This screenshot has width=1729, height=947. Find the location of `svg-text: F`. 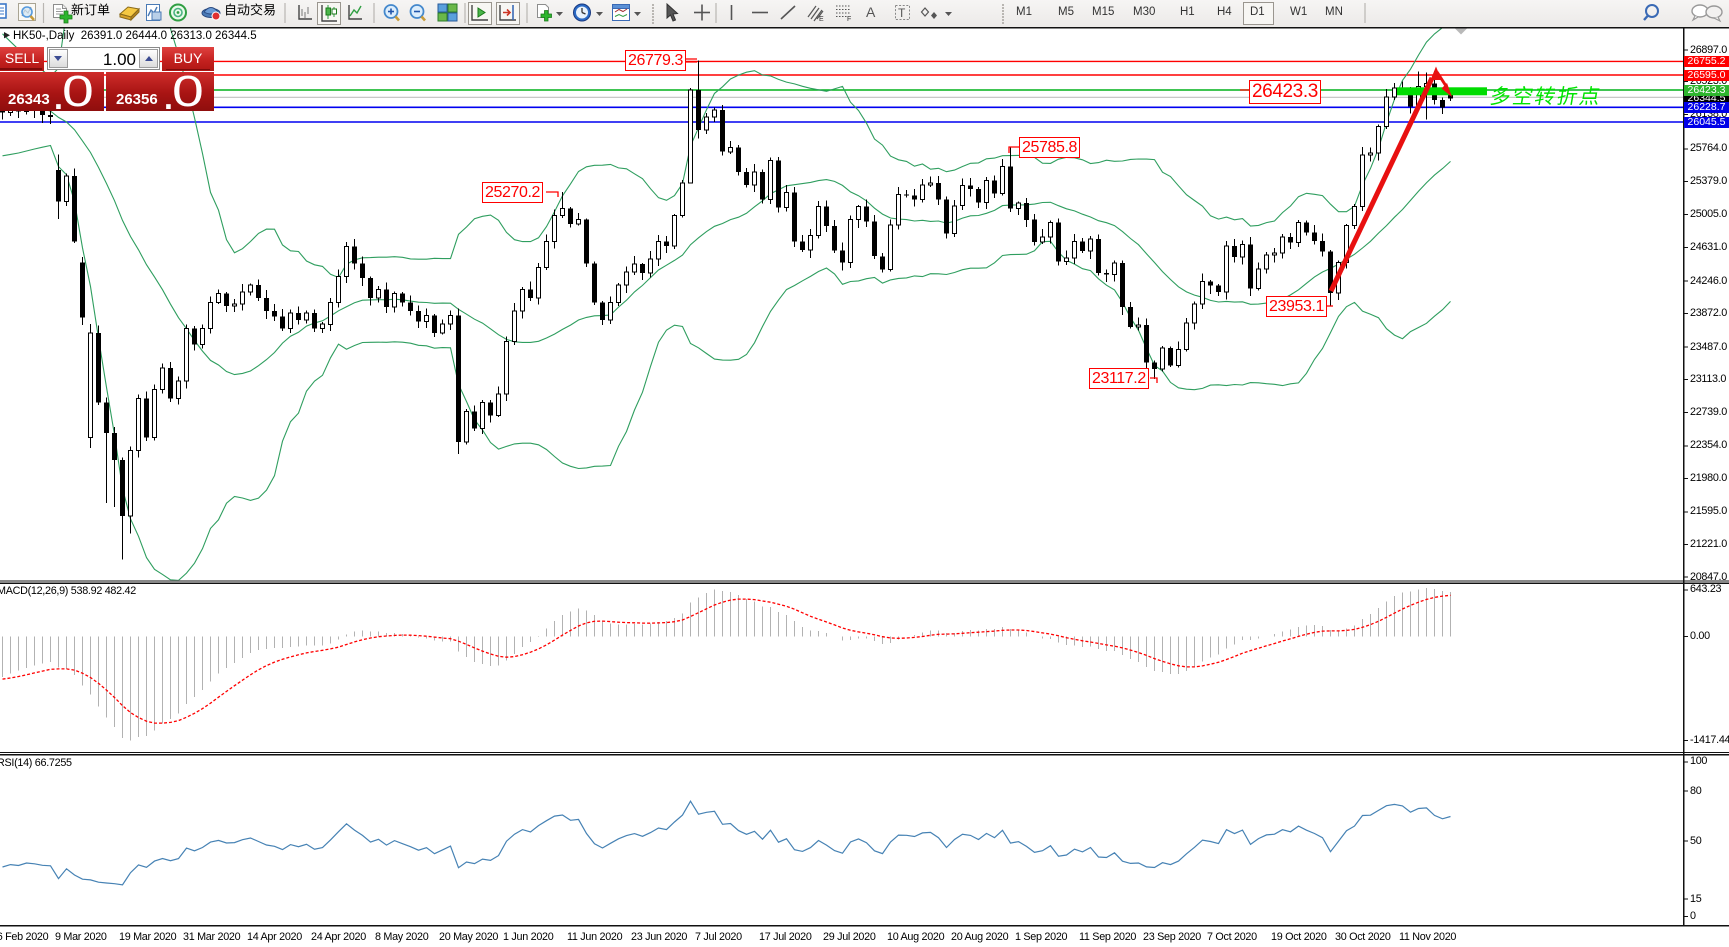

svg-text: F is located at coordinates (849, 19).